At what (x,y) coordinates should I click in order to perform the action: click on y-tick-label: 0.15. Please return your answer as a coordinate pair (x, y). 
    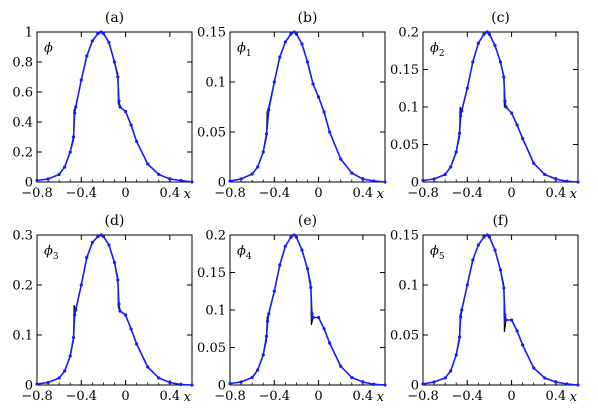
    Looking at the image, I should click on (211, 33).